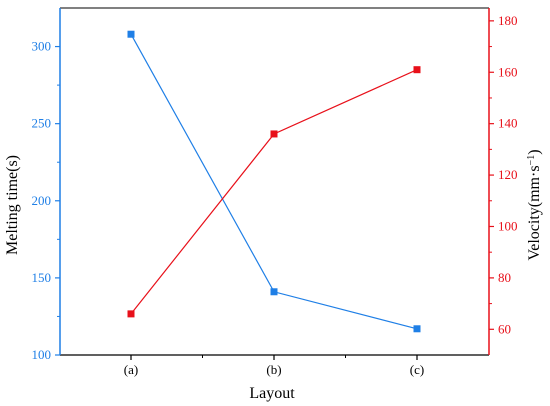  Describe the element at coordinates (508, 225) in the screenshot. I see `right-y-tick-label: 100` at that location.